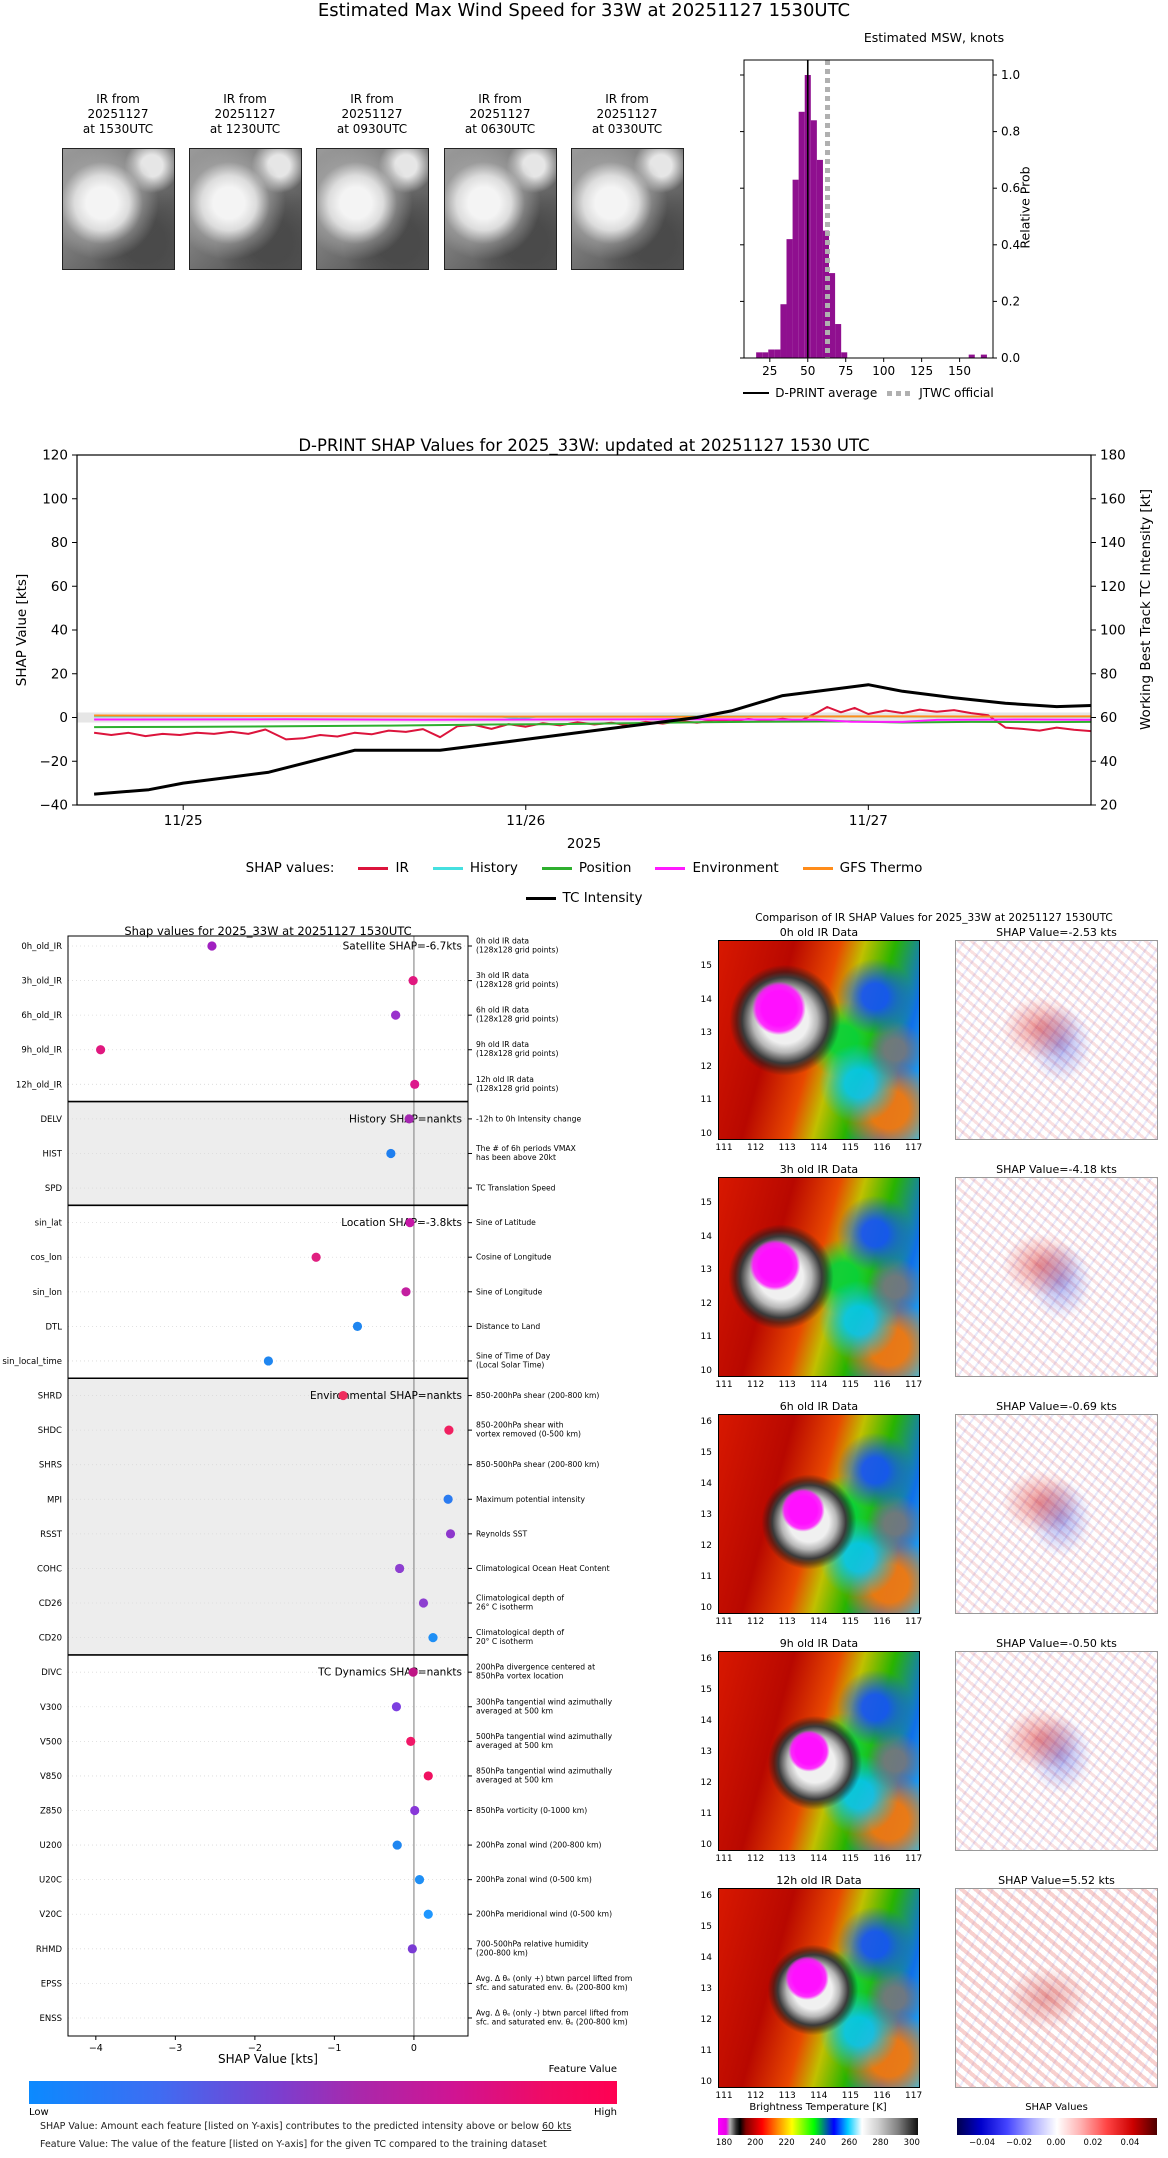  What do you see at coordinates (850, 1859) in the screenshot?
I see `ir-xtick: 115` at bounding box center [850, 1859].